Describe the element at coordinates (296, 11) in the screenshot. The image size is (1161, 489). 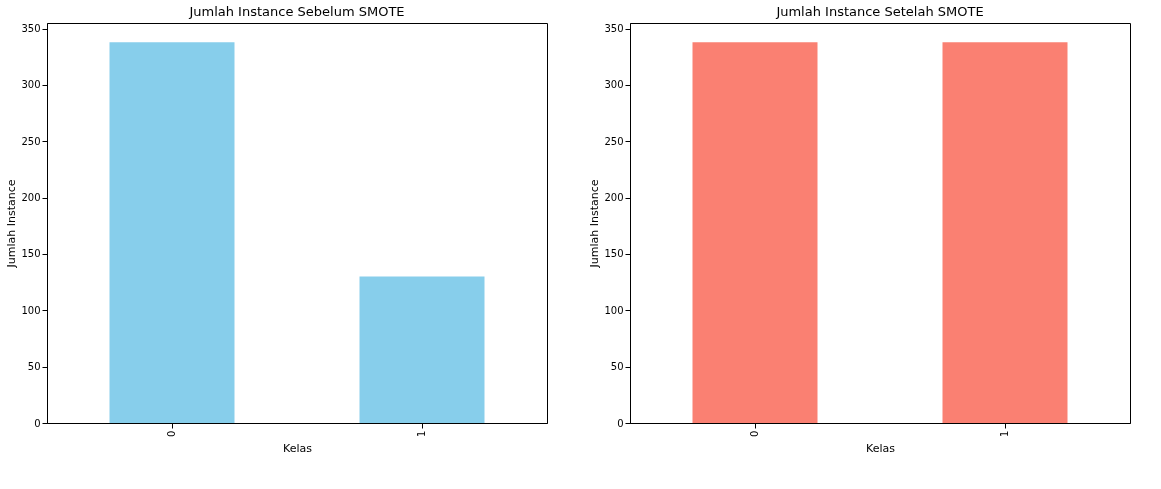
I see `chart-title: Jumlah Instance Sebelum SMOTE` at that location.